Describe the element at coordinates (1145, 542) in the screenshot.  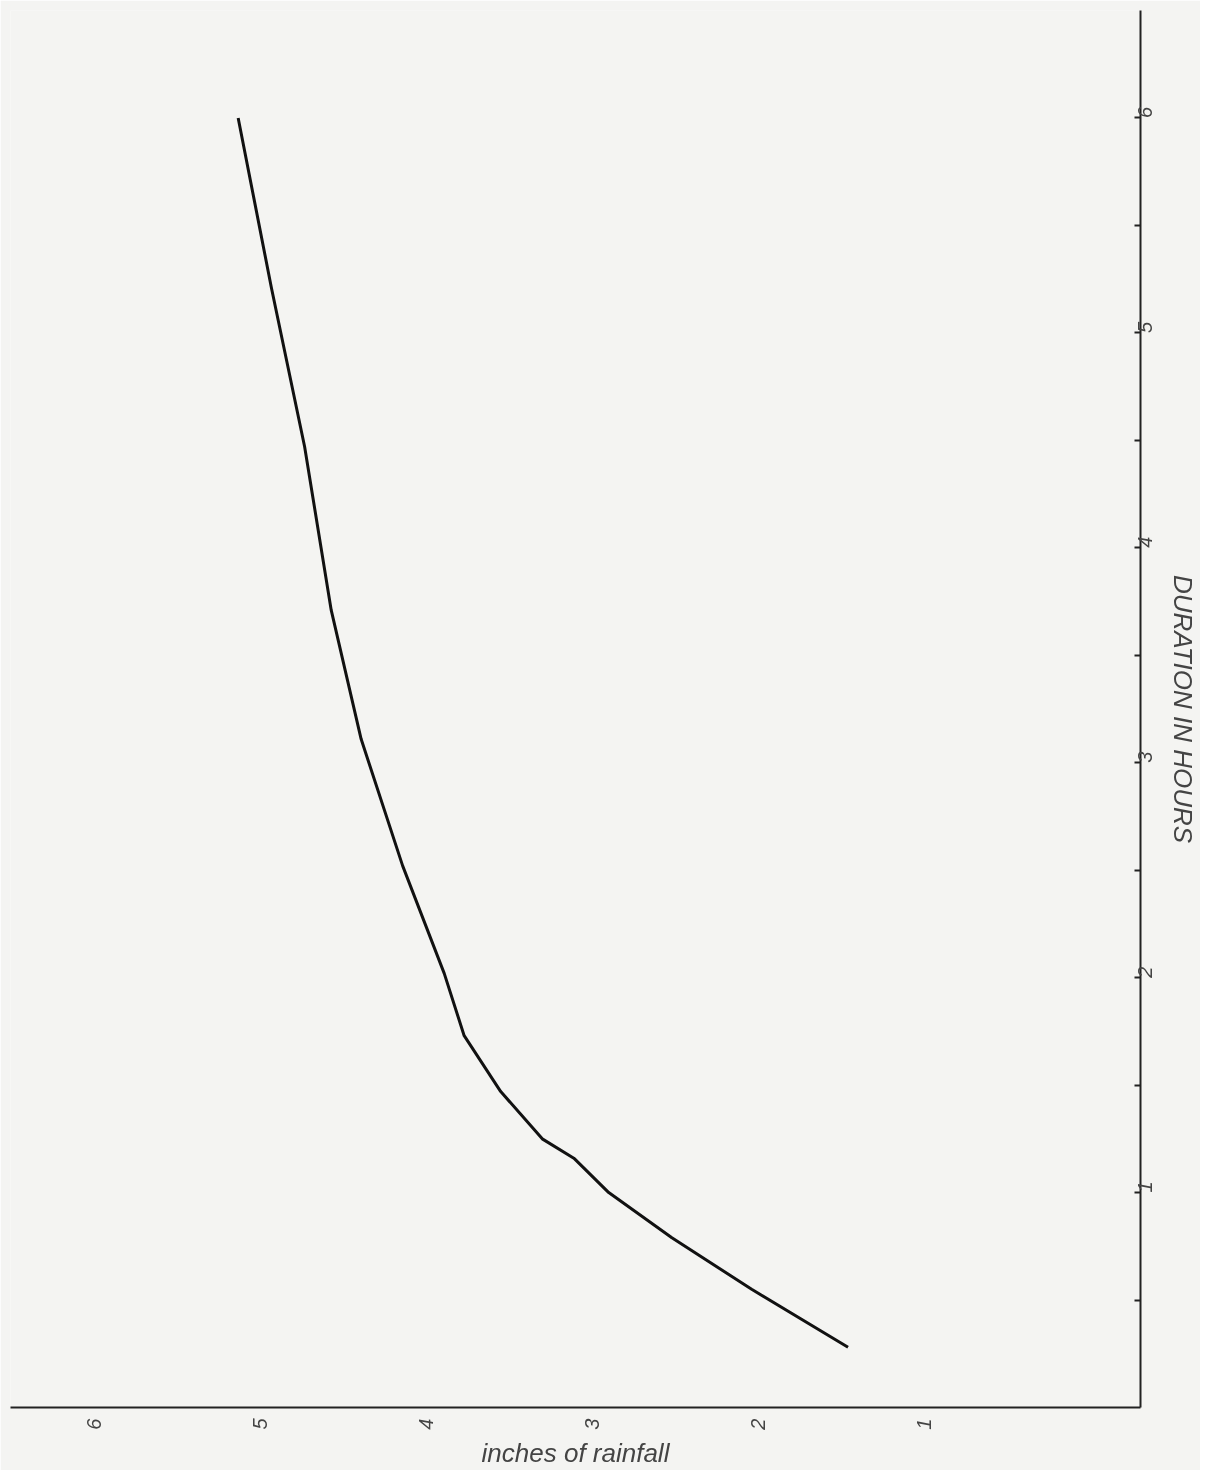
I see `y-tick-label: 4` at that location.